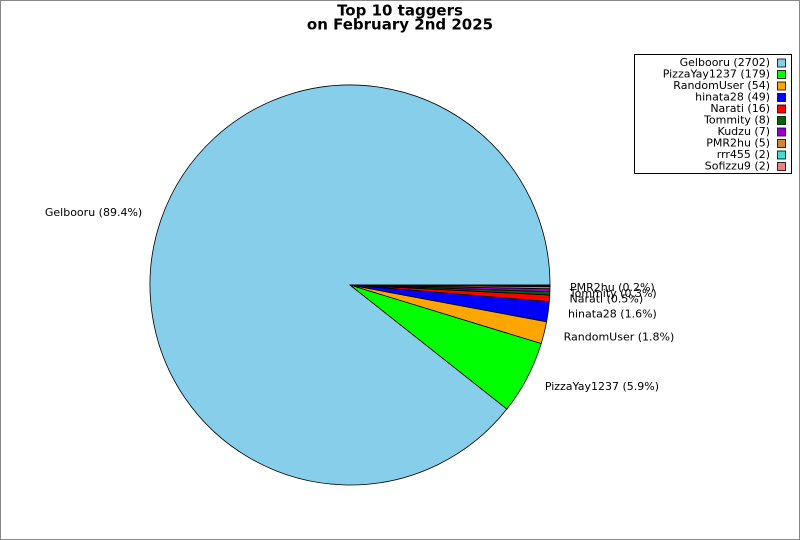 Image resolution: width=800 pixels, height=540 pixels. What do you see at coordinates (738, 143) in the screenshot?
I see `legend-label: PMR2hu (5)` at bounding box center [738, 143].